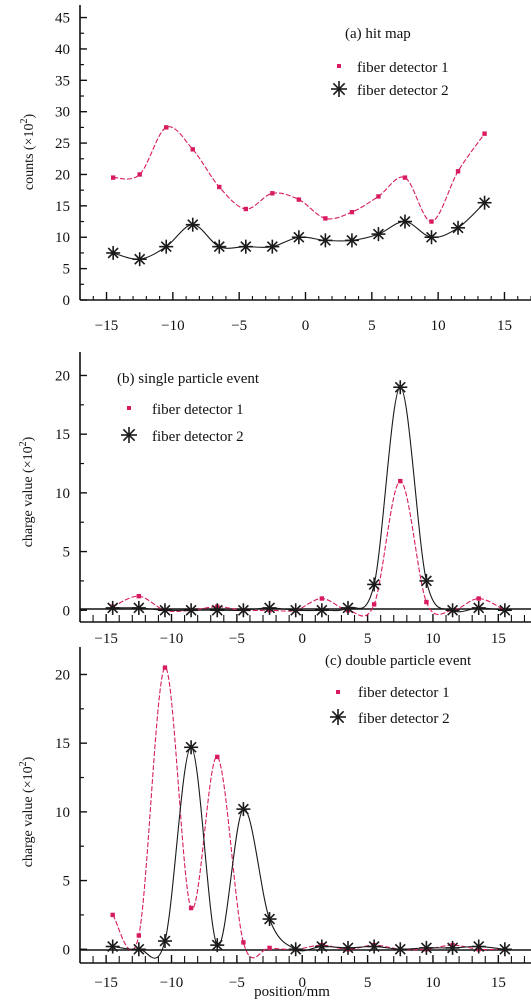 This screenshot has width=531, height=1004. Describe the element at coordinates (398, 661) in the screenshot. I see `panel-c-title: (c) double particle event` at that location.